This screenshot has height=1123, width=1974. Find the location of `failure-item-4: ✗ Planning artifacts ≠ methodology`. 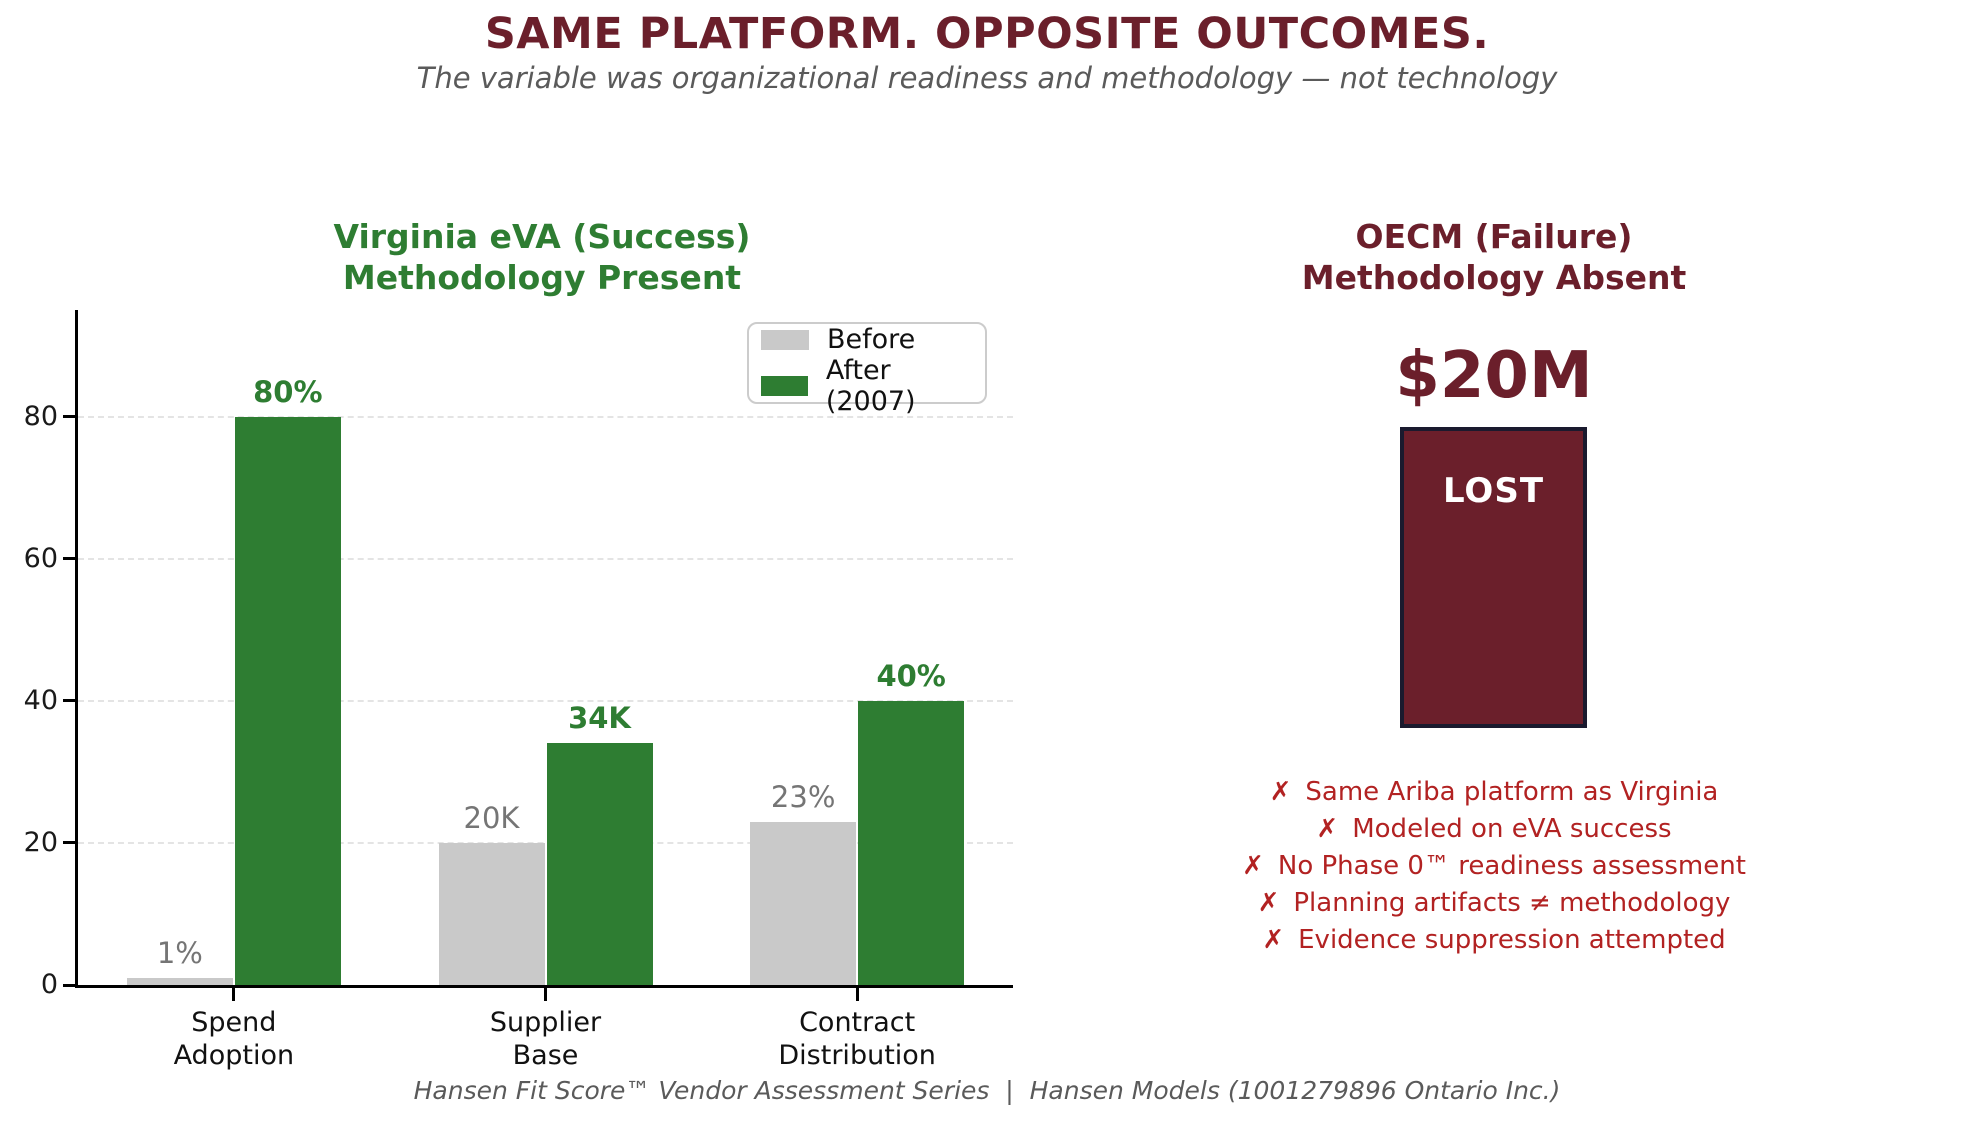

failure-item-4: ✗ Planning artifacts ≠ methodology is located at coordinates (1494, 903).